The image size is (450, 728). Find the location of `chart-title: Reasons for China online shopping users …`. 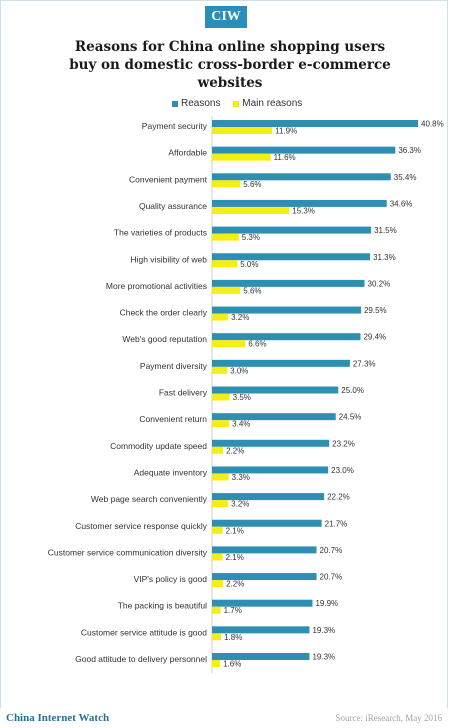

chart-title: Reasons for China online shopping users … is located at coordinates (230, 65).